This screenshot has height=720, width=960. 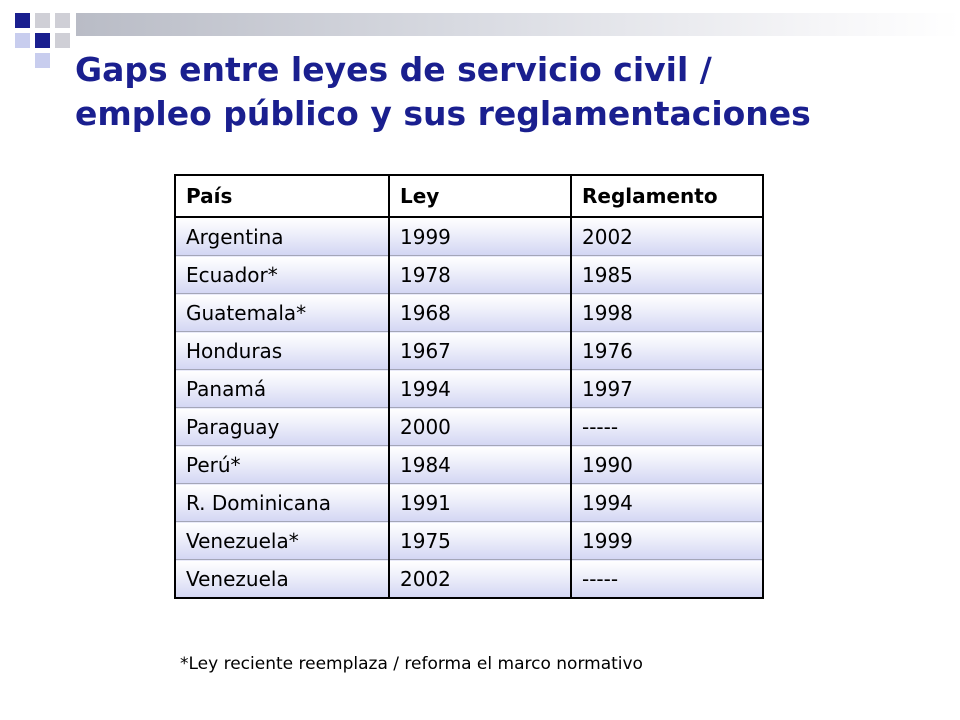 What do you see at coordinates (480, 312) in the screenshot?
I see `cell-law-year: 1968` at bounding box center [480, 312].